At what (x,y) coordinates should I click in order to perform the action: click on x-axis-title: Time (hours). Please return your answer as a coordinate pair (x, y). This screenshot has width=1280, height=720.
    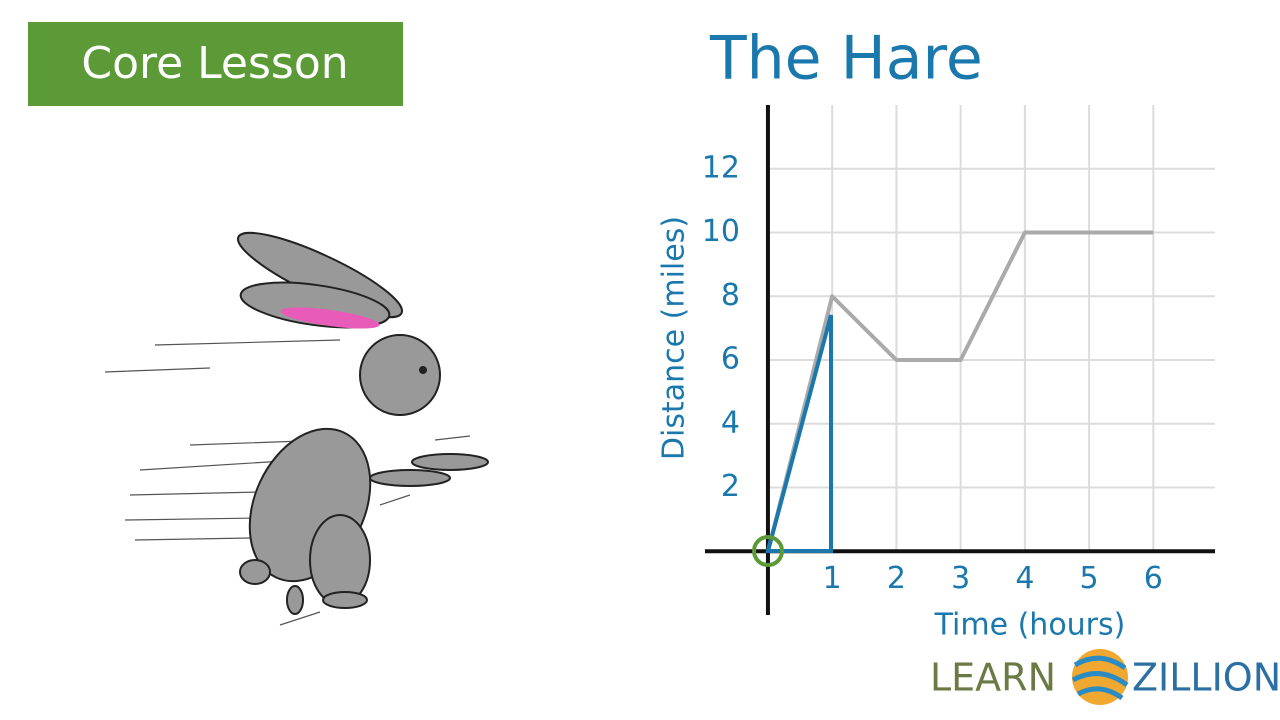
    Looking at the image, I should click on (1030, 625).